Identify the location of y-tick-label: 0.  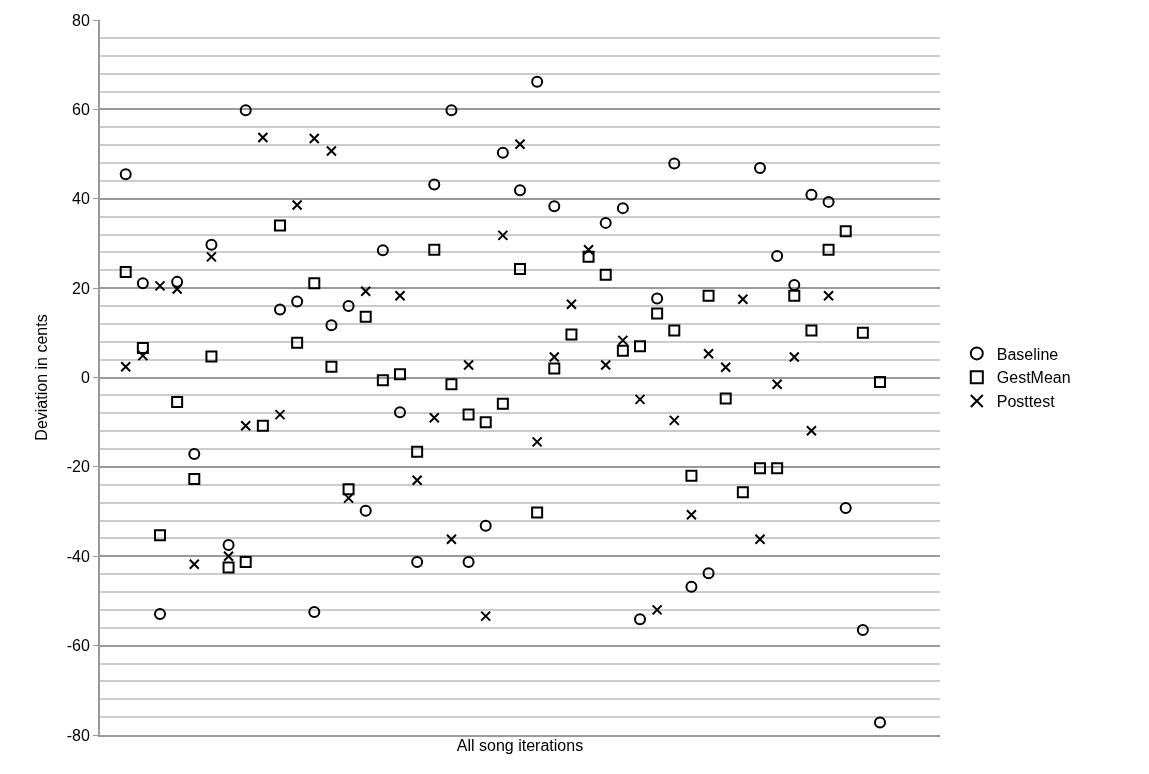
(85, 378).